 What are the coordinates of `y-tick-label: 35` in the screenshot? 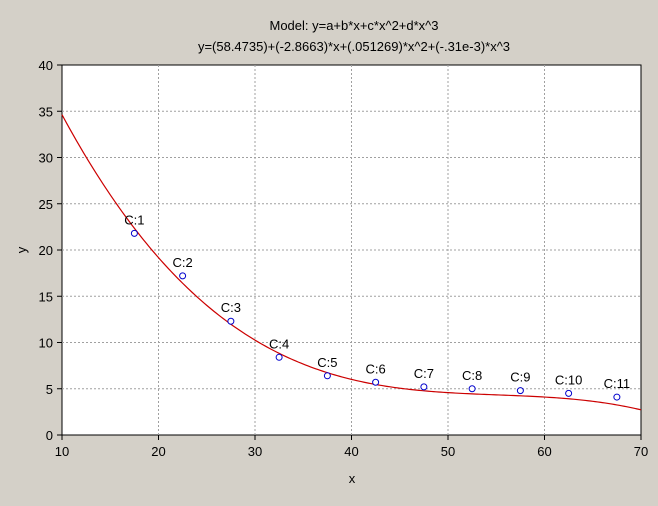 It's located at (46, 111).